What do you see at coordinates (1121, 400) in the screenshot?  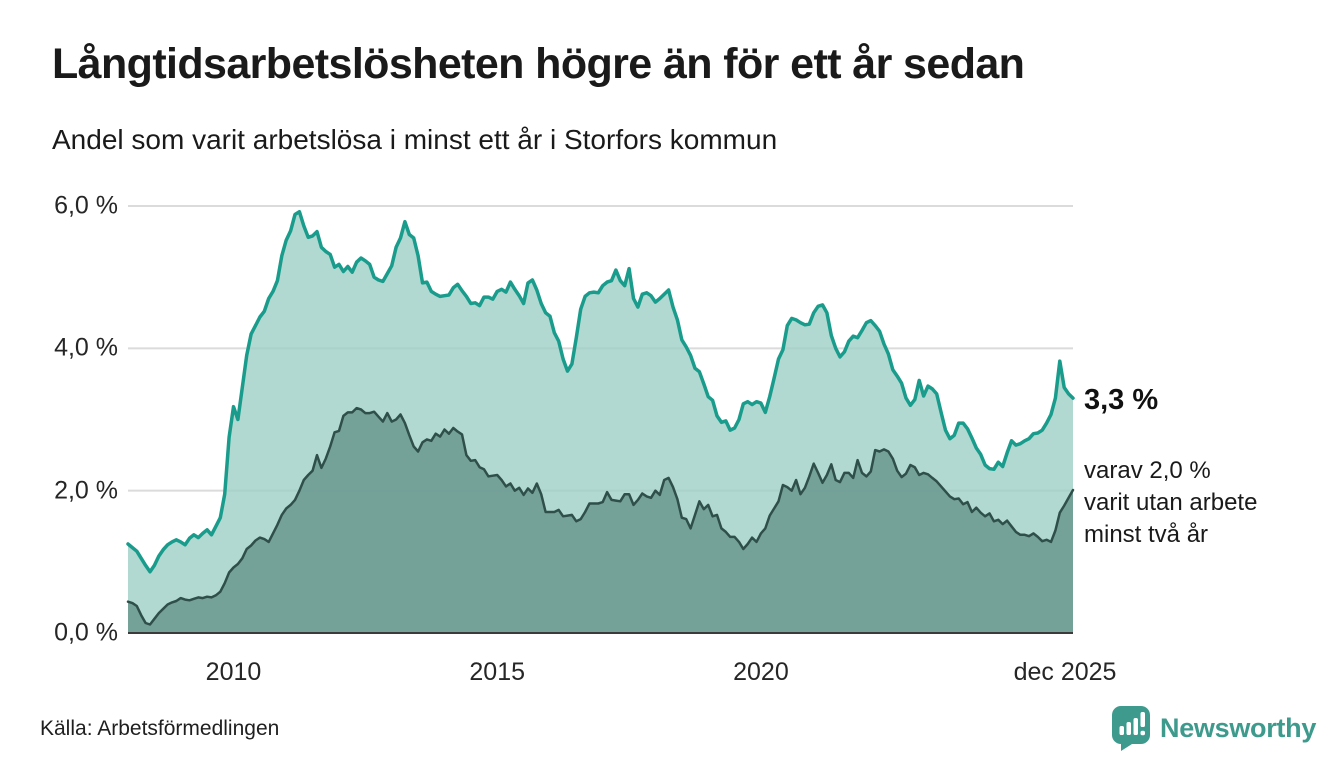 I see `latest-value-label: 3,3 %` at bounding box center [1121, 400].